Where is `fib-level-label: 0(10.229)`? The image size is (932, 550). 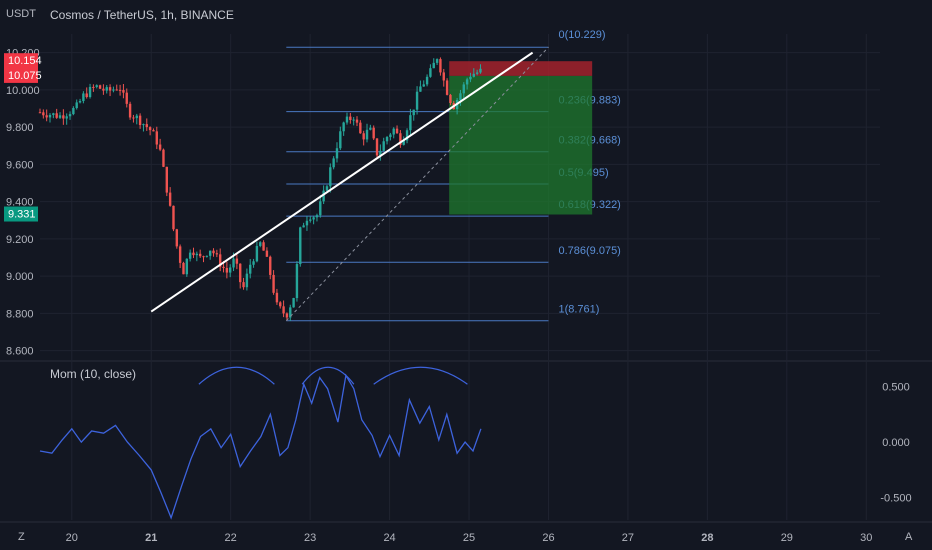
fib-level-label: 0(10.229) is located at coordinates (581, 35).